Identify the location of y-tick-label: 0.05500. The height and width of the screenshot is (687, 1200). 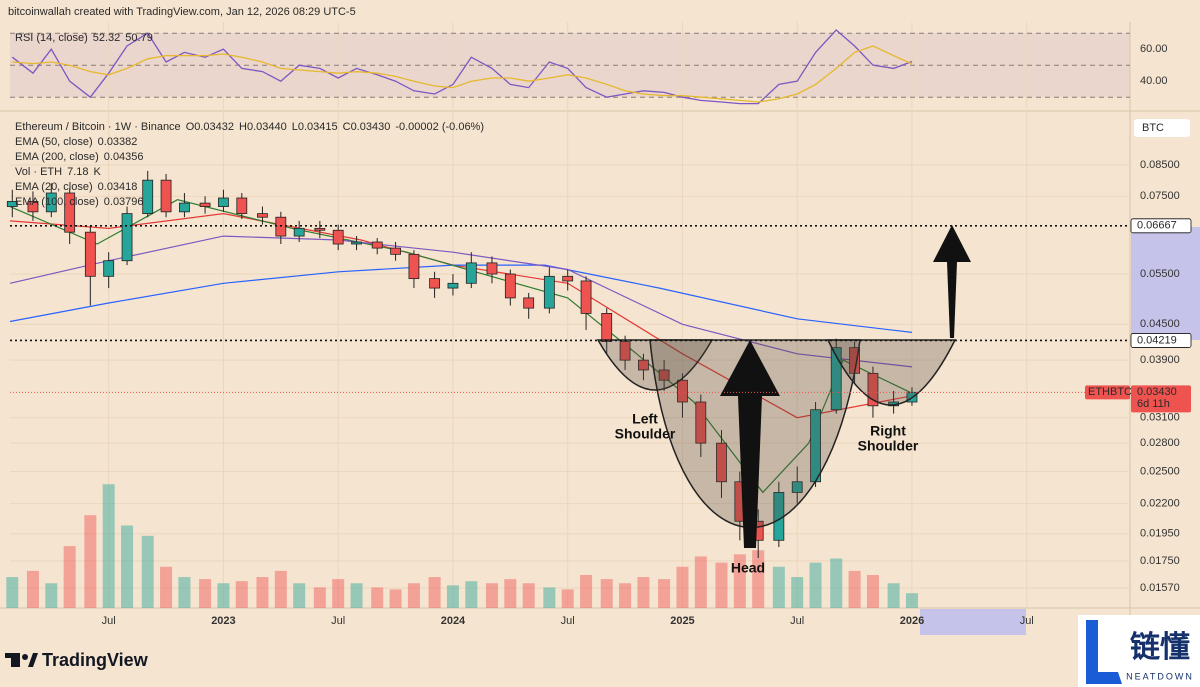
(1160, 274).